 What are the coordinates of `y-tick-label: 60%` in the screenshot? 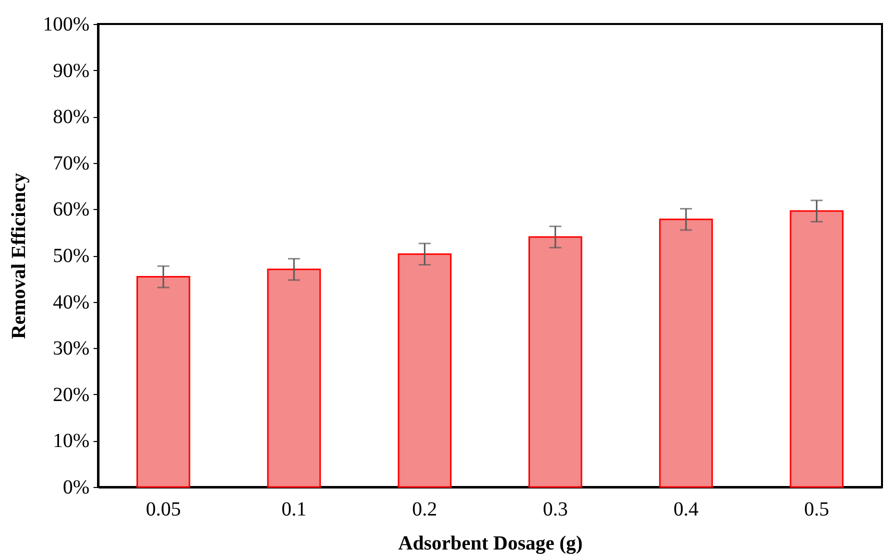 It's located at (71, 209).